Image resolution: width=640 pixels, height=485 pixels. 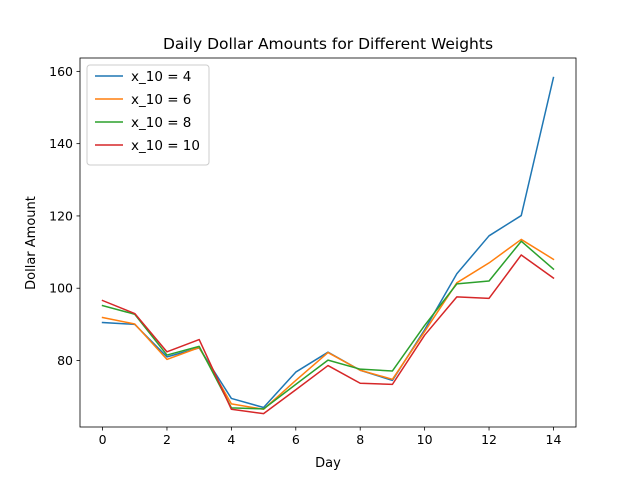 What do you see at coordinates (61, 288) in the screenshot?
I see `y-tick-label: 100` at bounding box center [61, 288].